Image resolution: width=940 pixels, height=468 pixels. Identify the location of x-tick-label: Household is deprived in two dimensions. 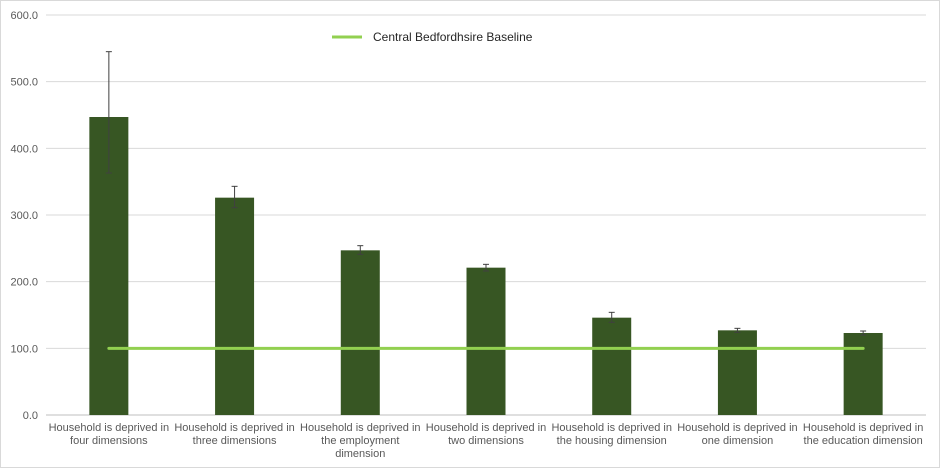
(486, 434).